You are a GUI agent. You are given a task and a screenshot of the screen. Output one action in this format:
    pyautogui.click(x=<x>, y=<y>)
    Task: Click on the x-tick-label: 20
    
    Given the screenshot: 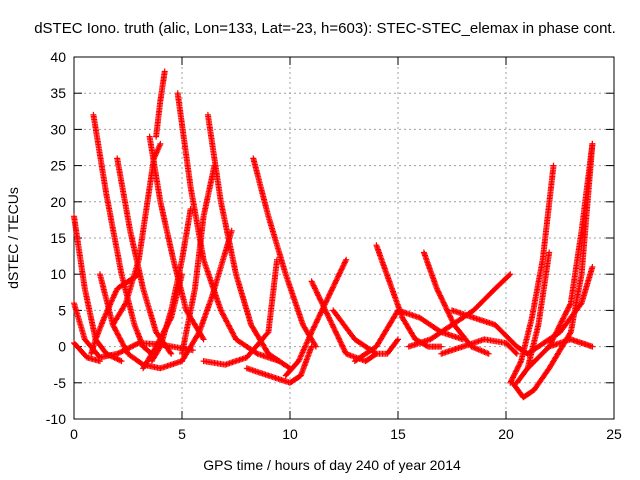 What is the action you would take?
    pyautogui.click(x=506, y=434)
    